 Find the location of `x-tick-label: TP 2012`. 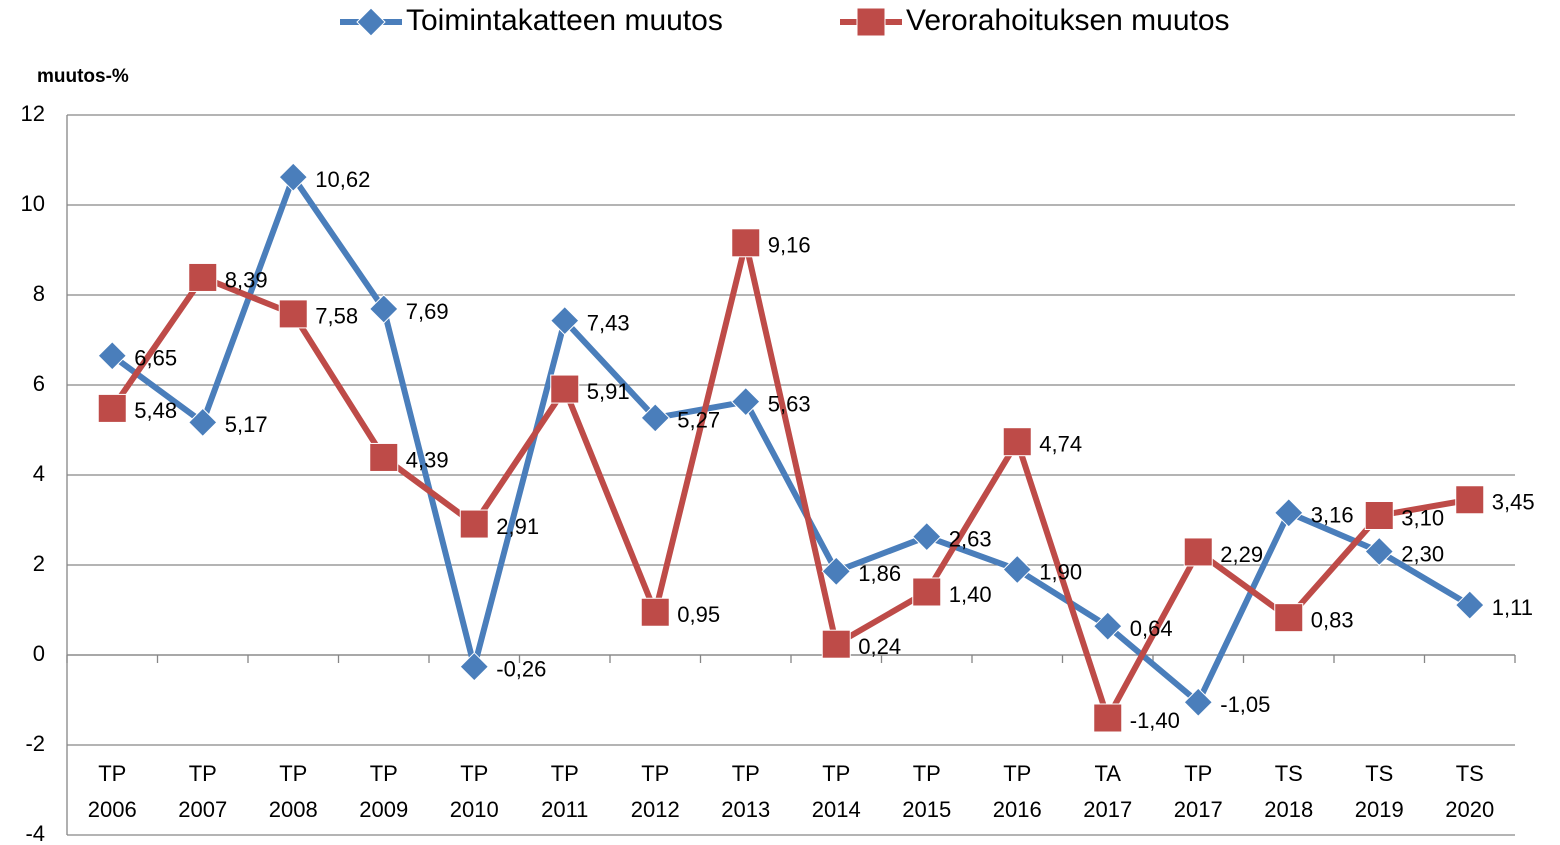

x-tick-label: TP 2012 is located at coordinates (655, 791).